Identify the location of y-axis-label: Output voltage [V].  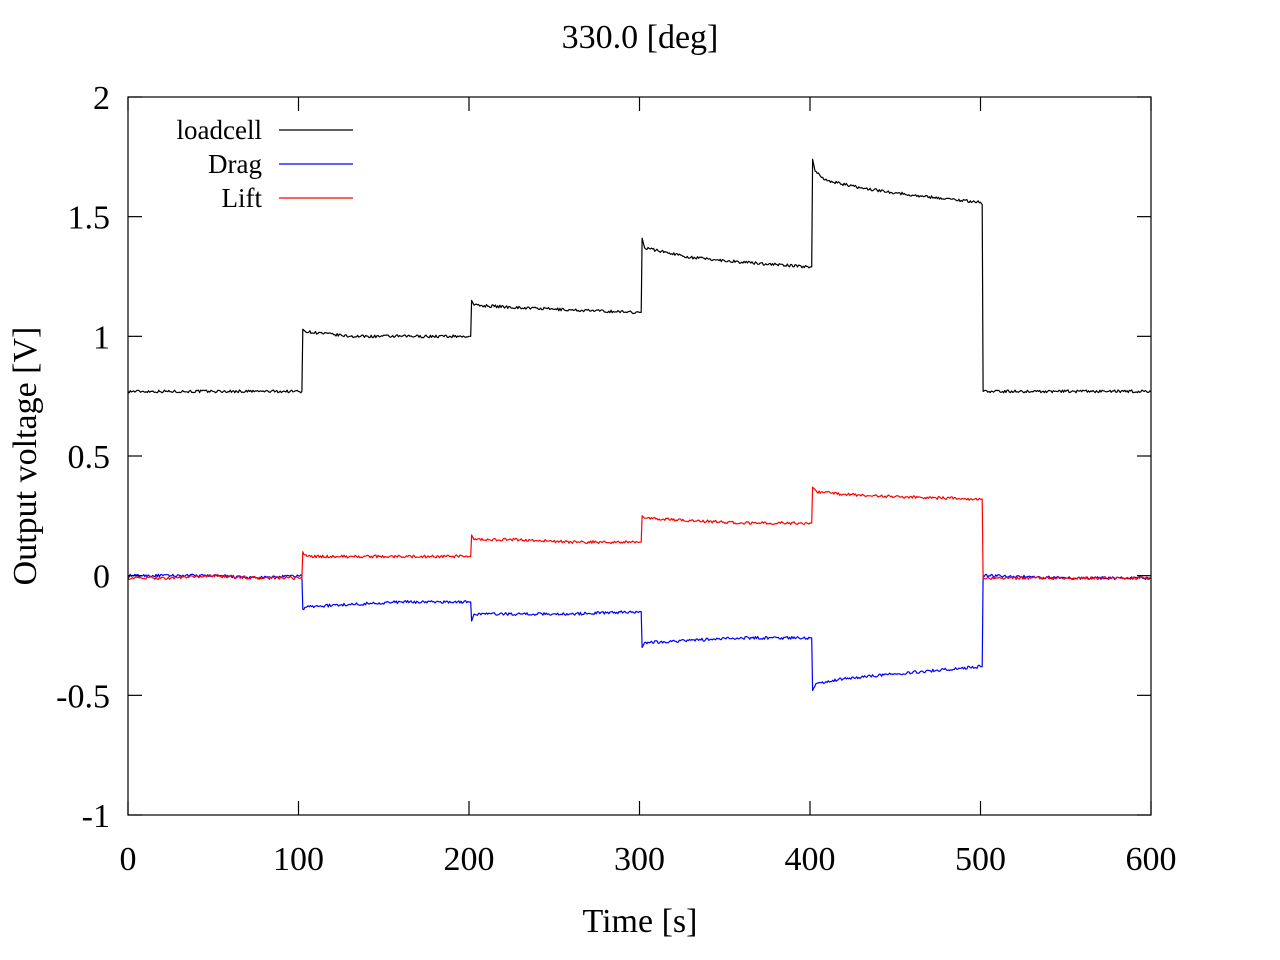
(25, 456).